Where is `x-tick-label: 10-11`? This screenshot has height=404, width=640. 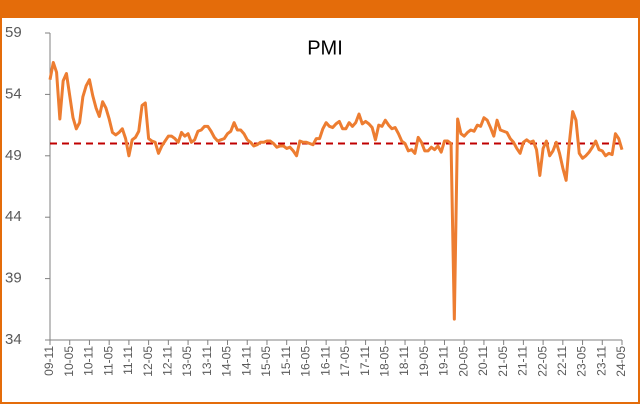
x-tick-label: 10-11 is located at coordinates (89, 361).